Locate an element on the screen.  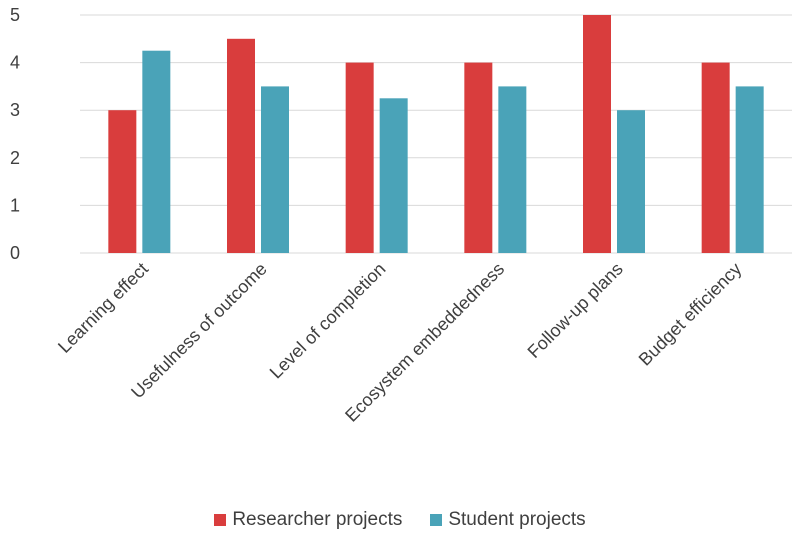
x-category-label: Follow-up plans is located at coordinates (575, 310).